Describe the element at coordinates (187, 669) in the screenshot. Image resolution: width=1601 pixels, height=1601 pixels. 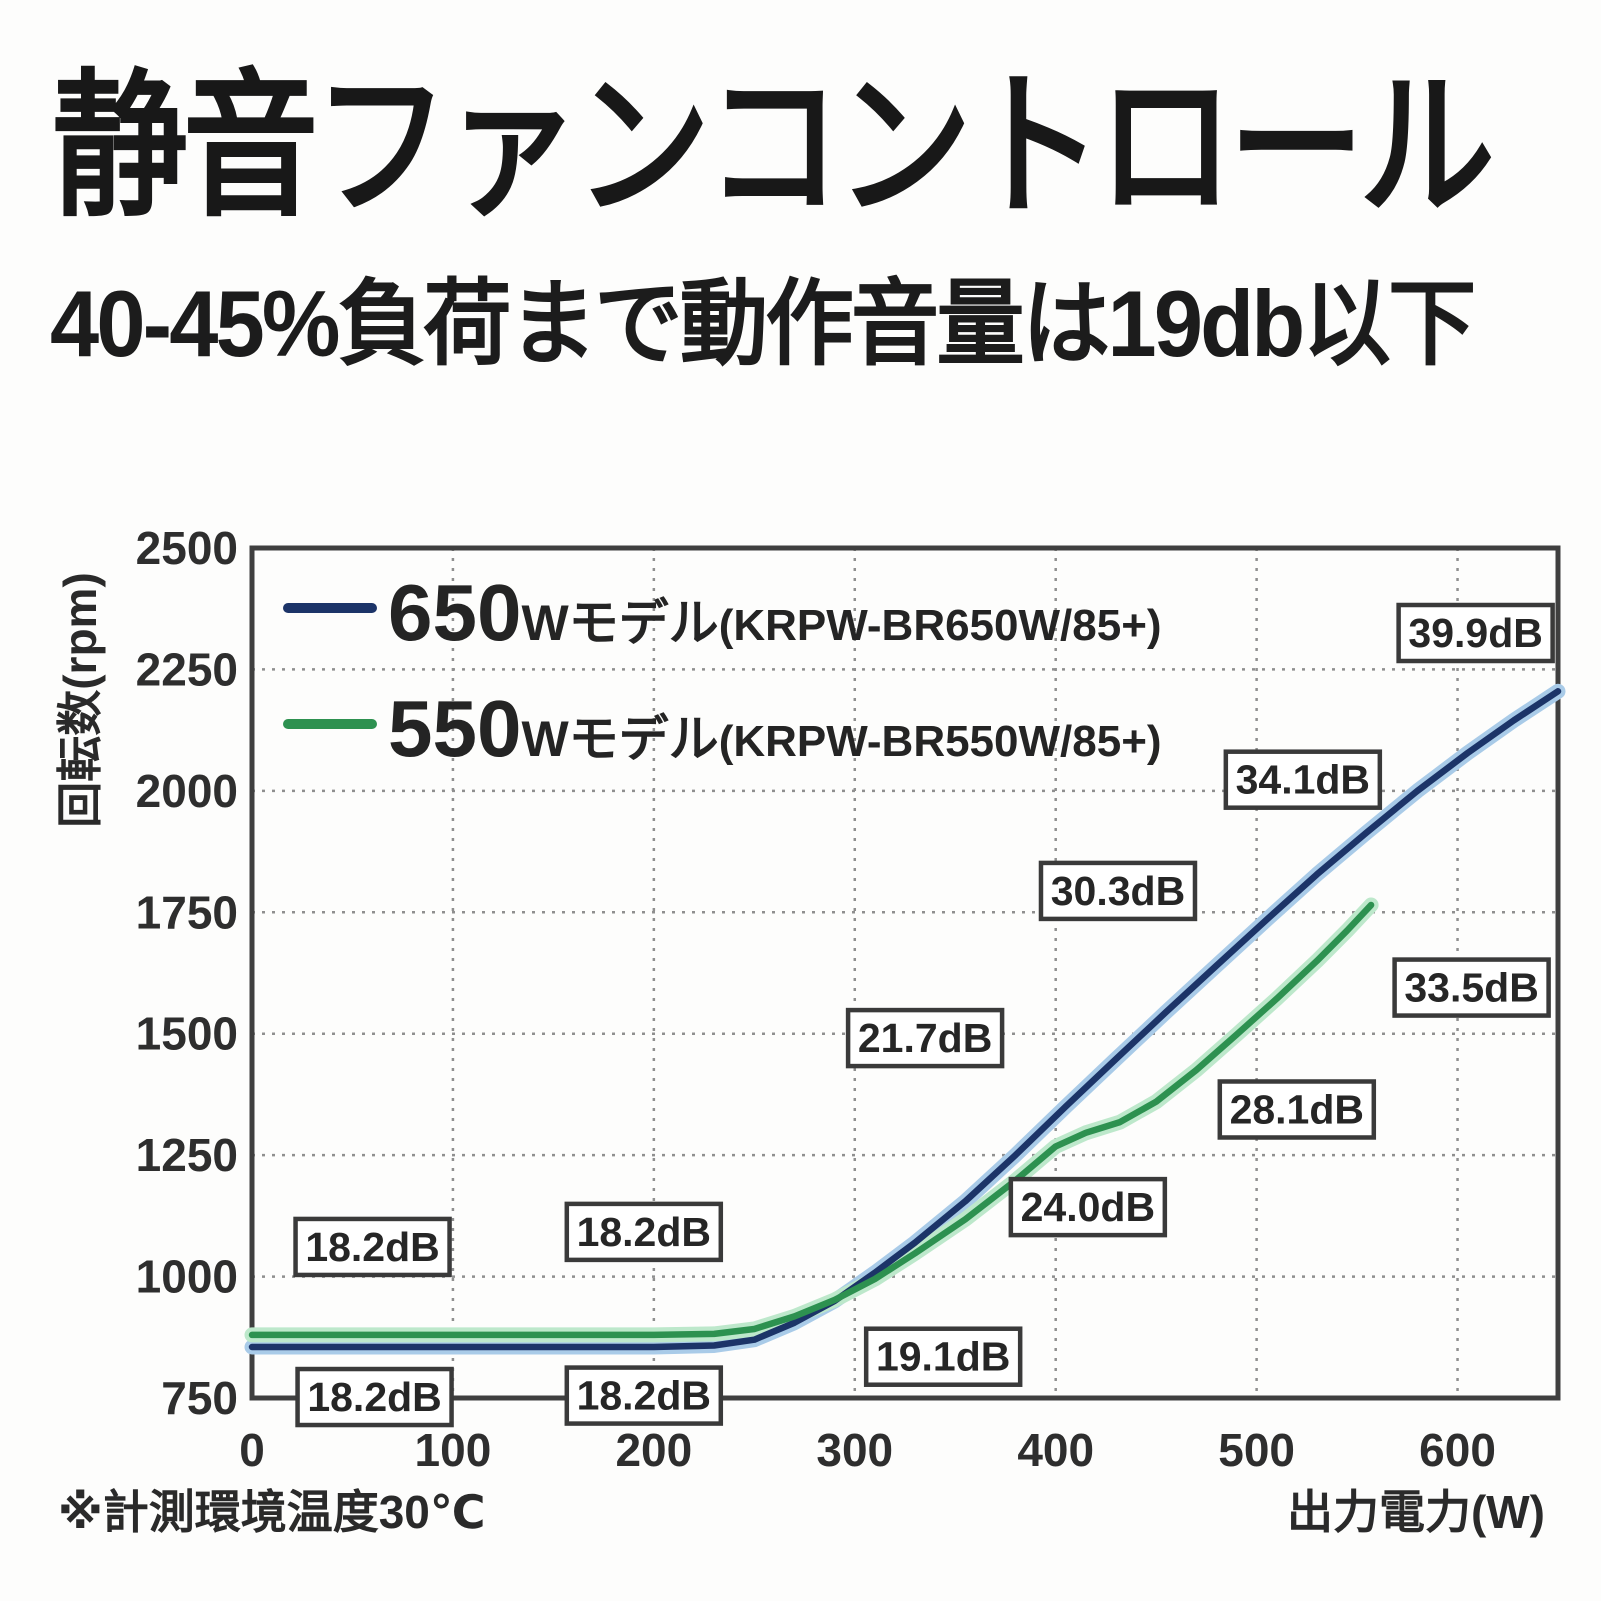
I see `y-tick-label-2250: 2250` at that location.